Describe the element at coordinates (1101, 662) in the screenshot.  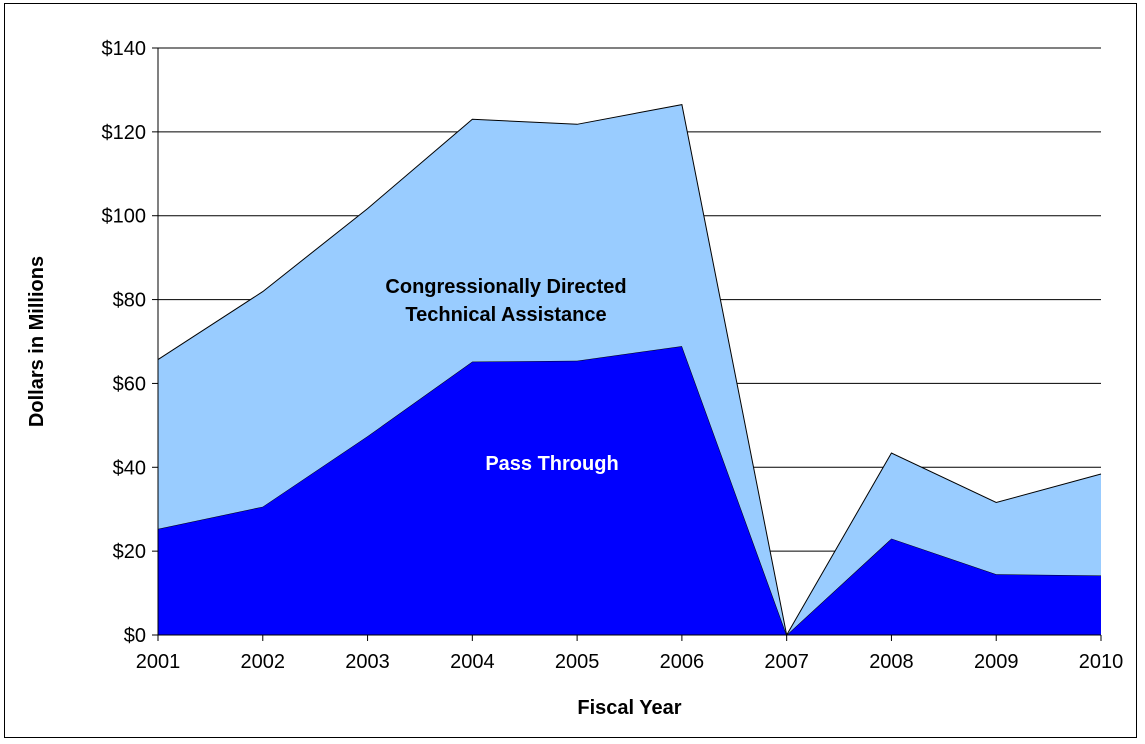
I see `x-tick-label-9: 2010` at that location.